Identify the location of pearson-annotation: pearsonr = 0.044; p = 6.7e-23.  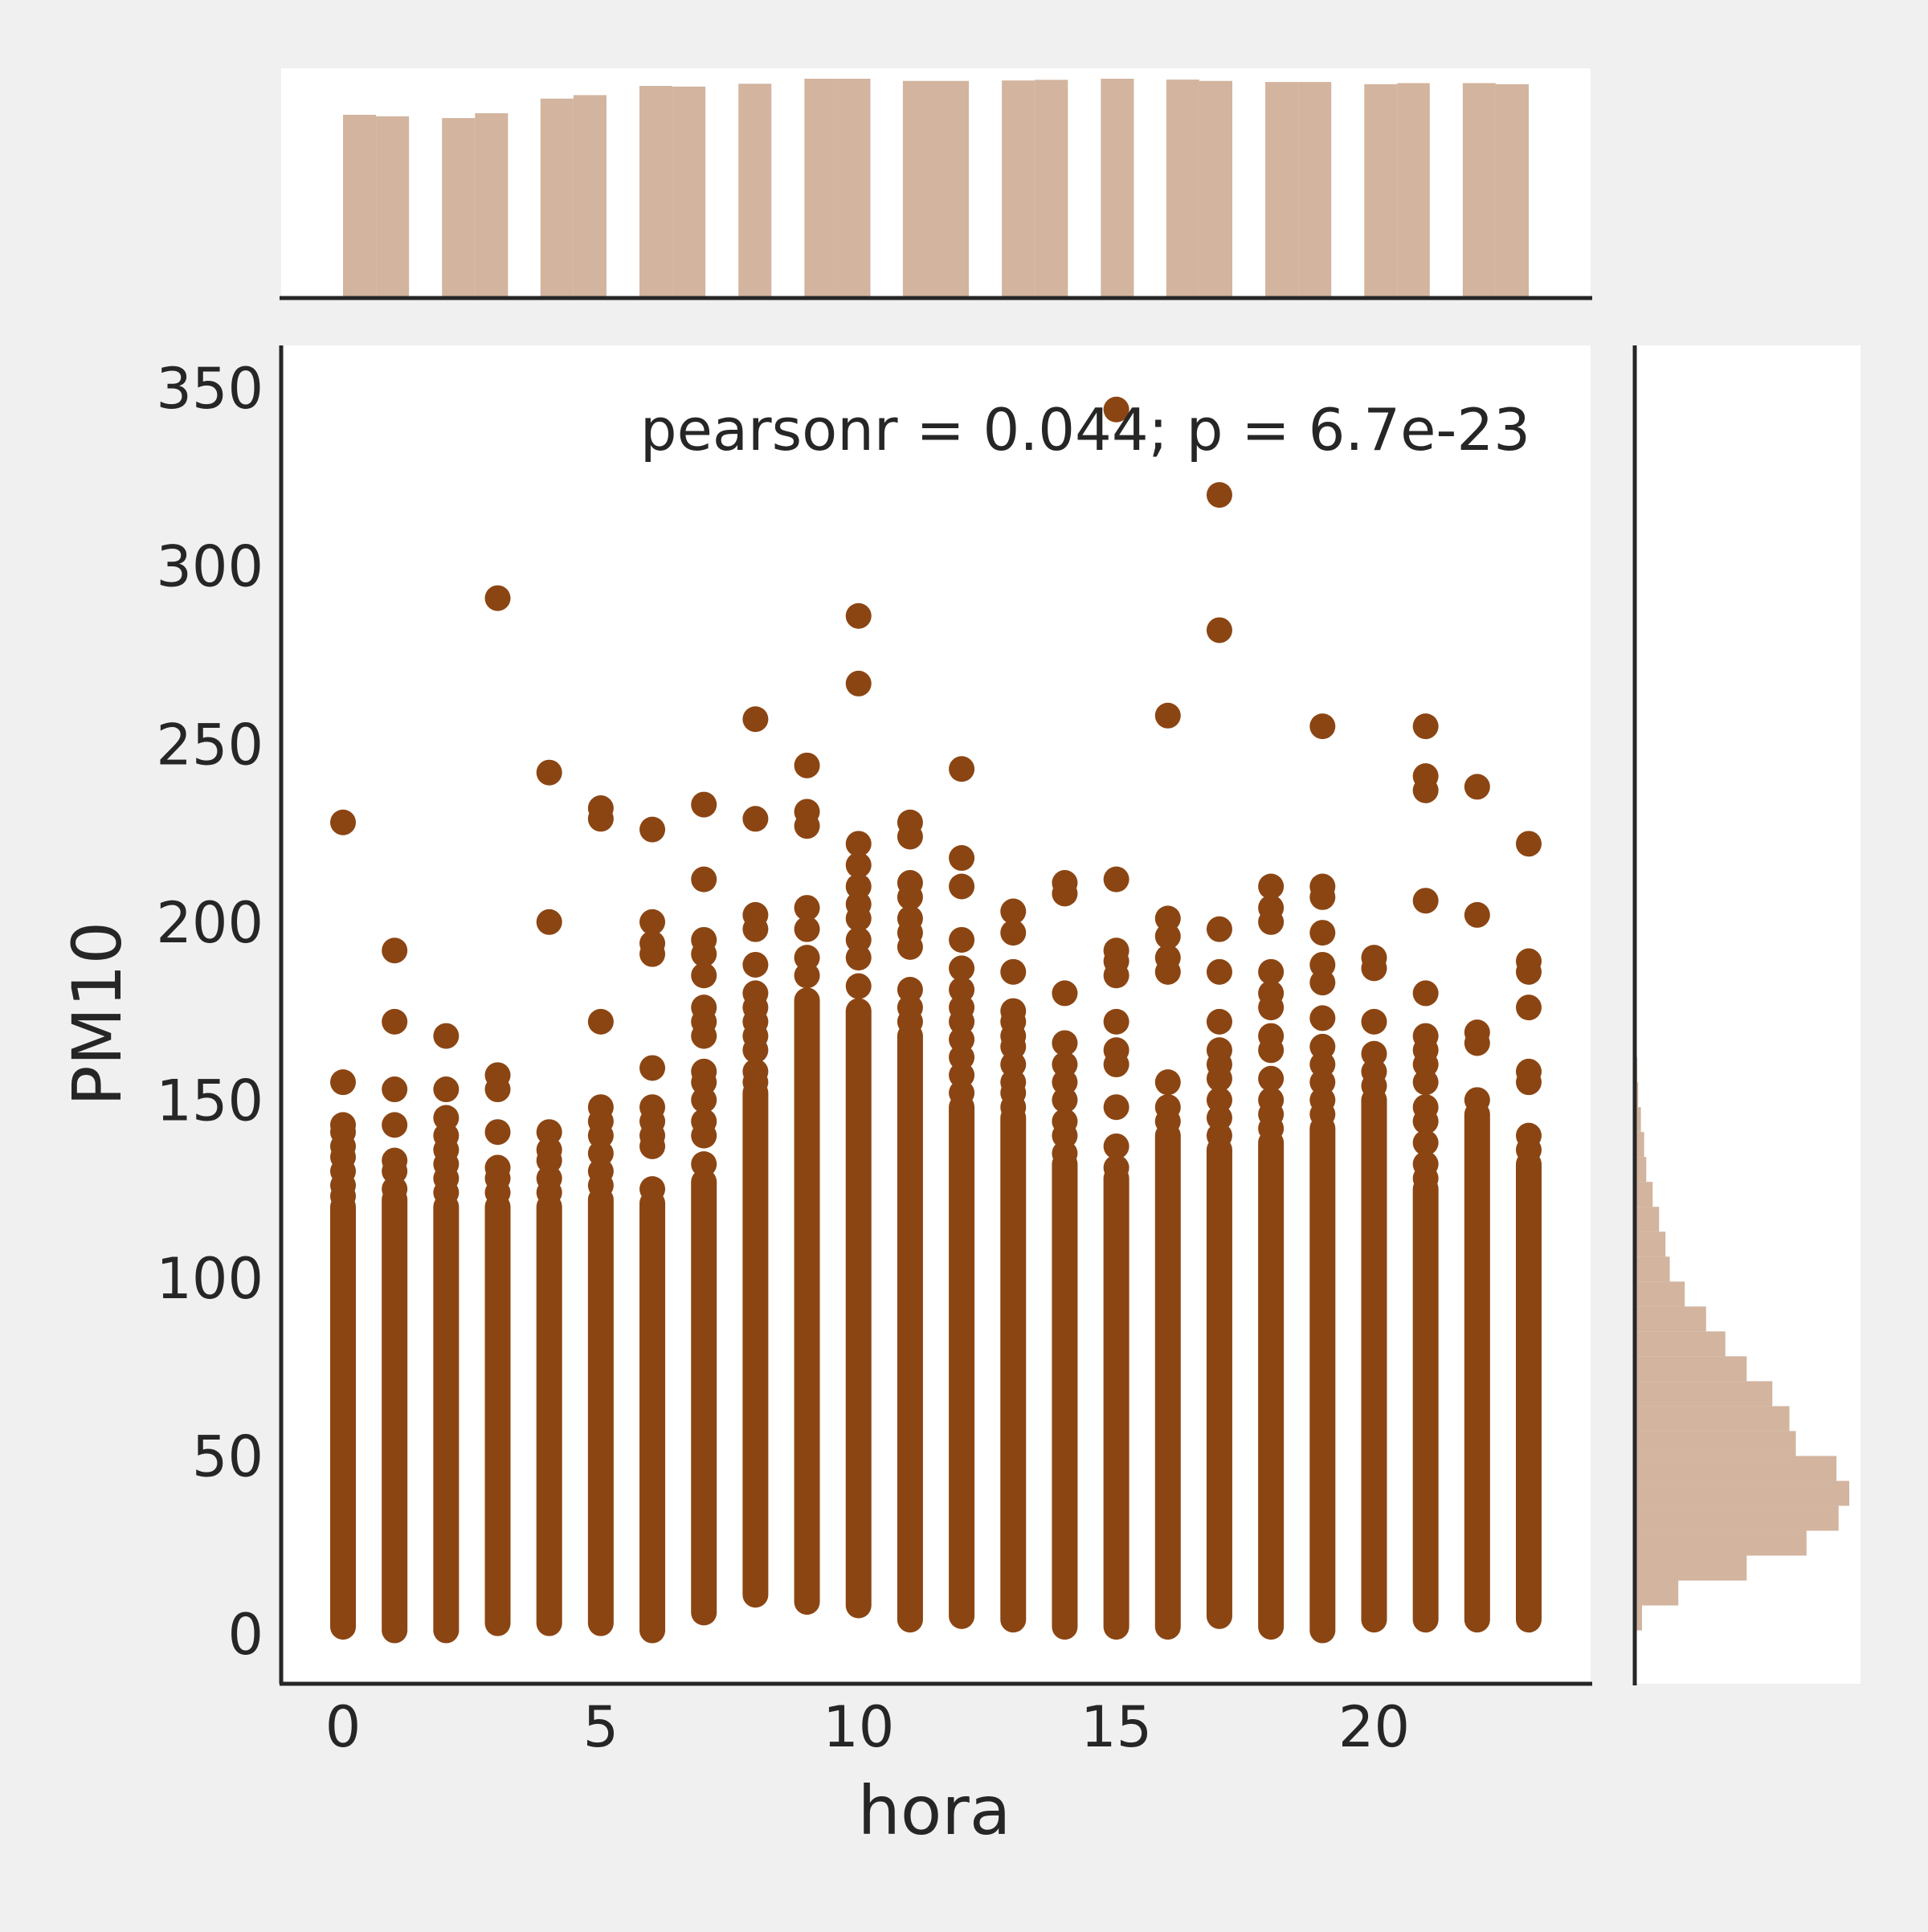
(1085, 430).